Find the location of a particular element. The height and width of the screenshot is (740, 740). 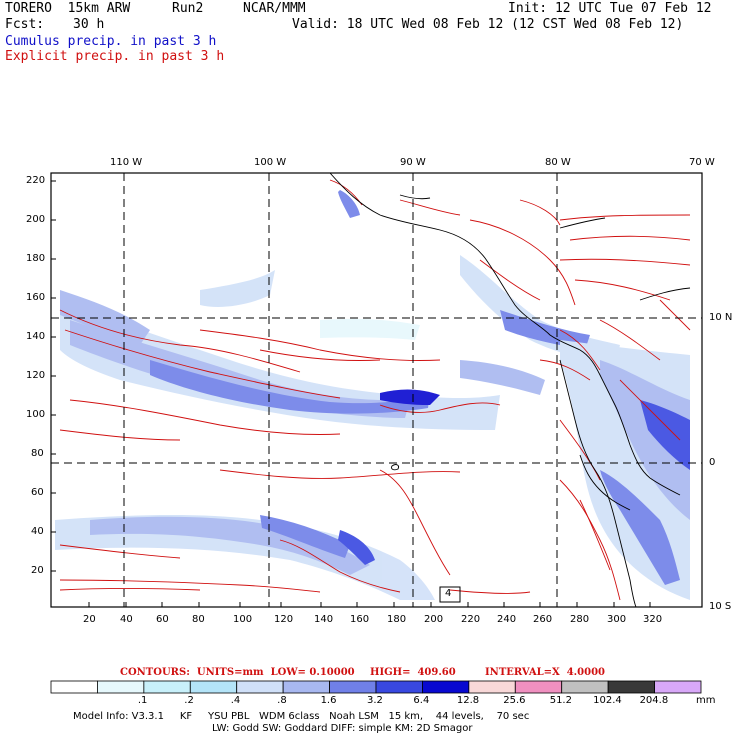

org-label: NCAR/MMM is located at coordinates (274, 8).